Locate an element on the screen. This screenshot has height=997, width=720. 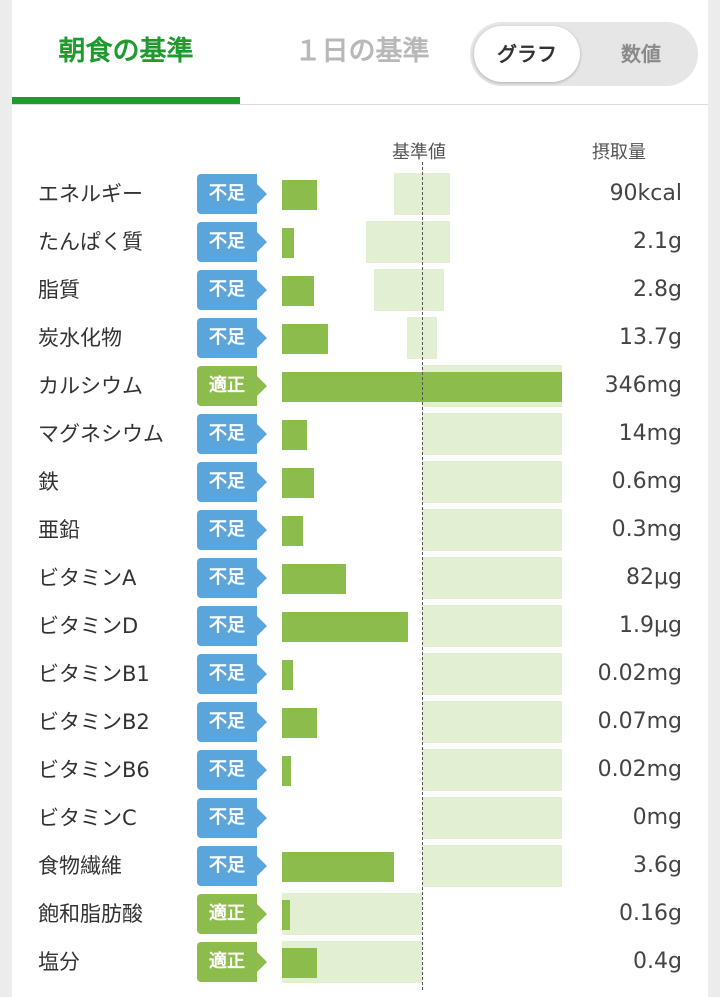
intake-value: 0.16g is located at coordinates (650, 913).